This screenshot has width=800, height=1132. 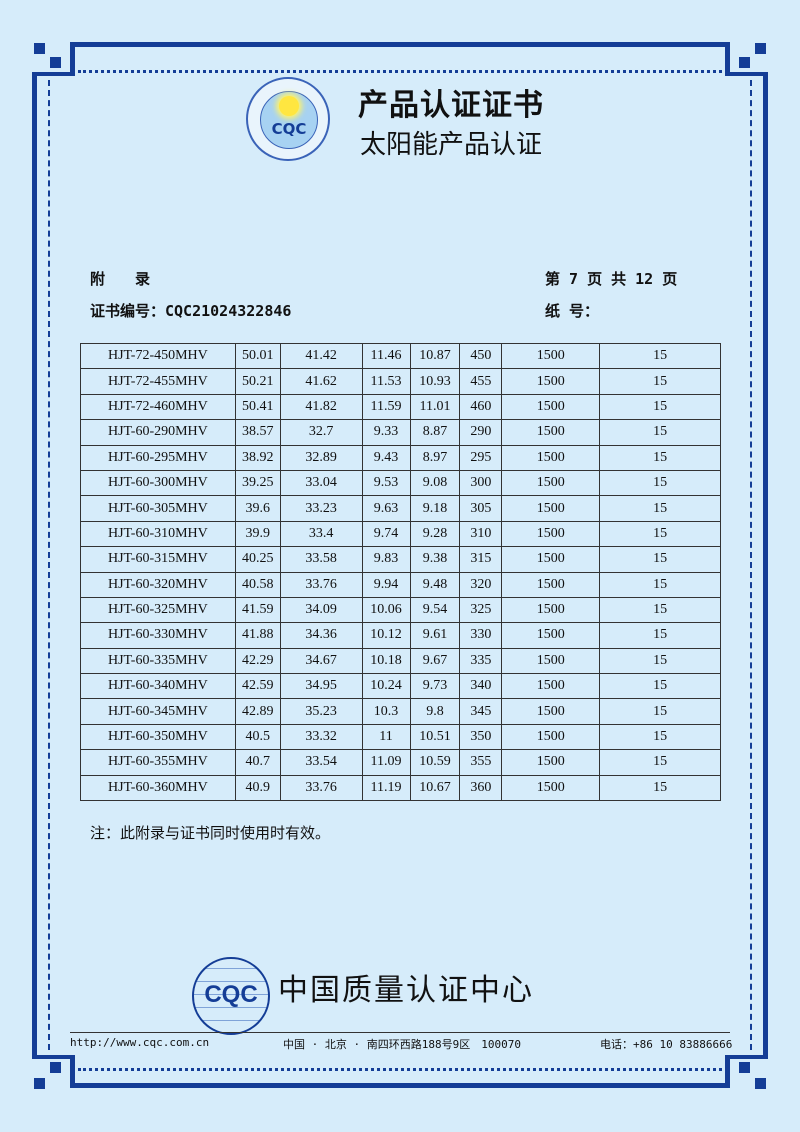 What do you see at coordinates (257, 483) in the screenshot?
I see `value-cell: 39.25` at bounding box center [257, 483].